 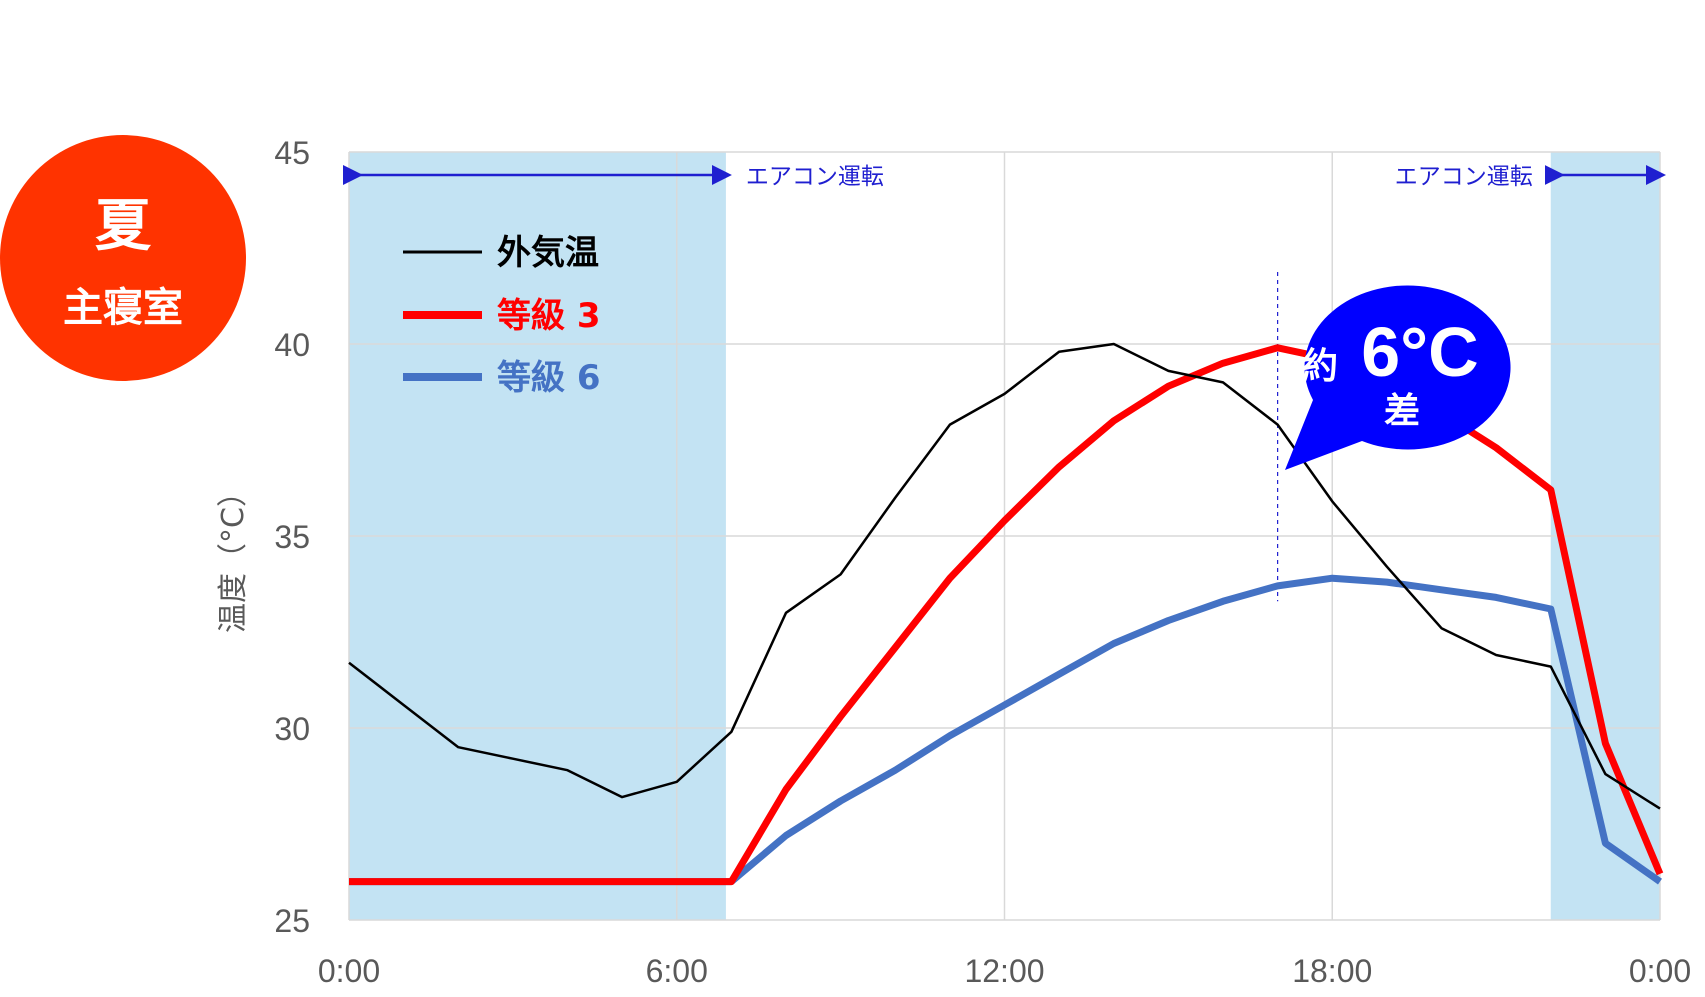 I want to click on legend-label-outdoor: 外気温, so click(x=548, y=253).